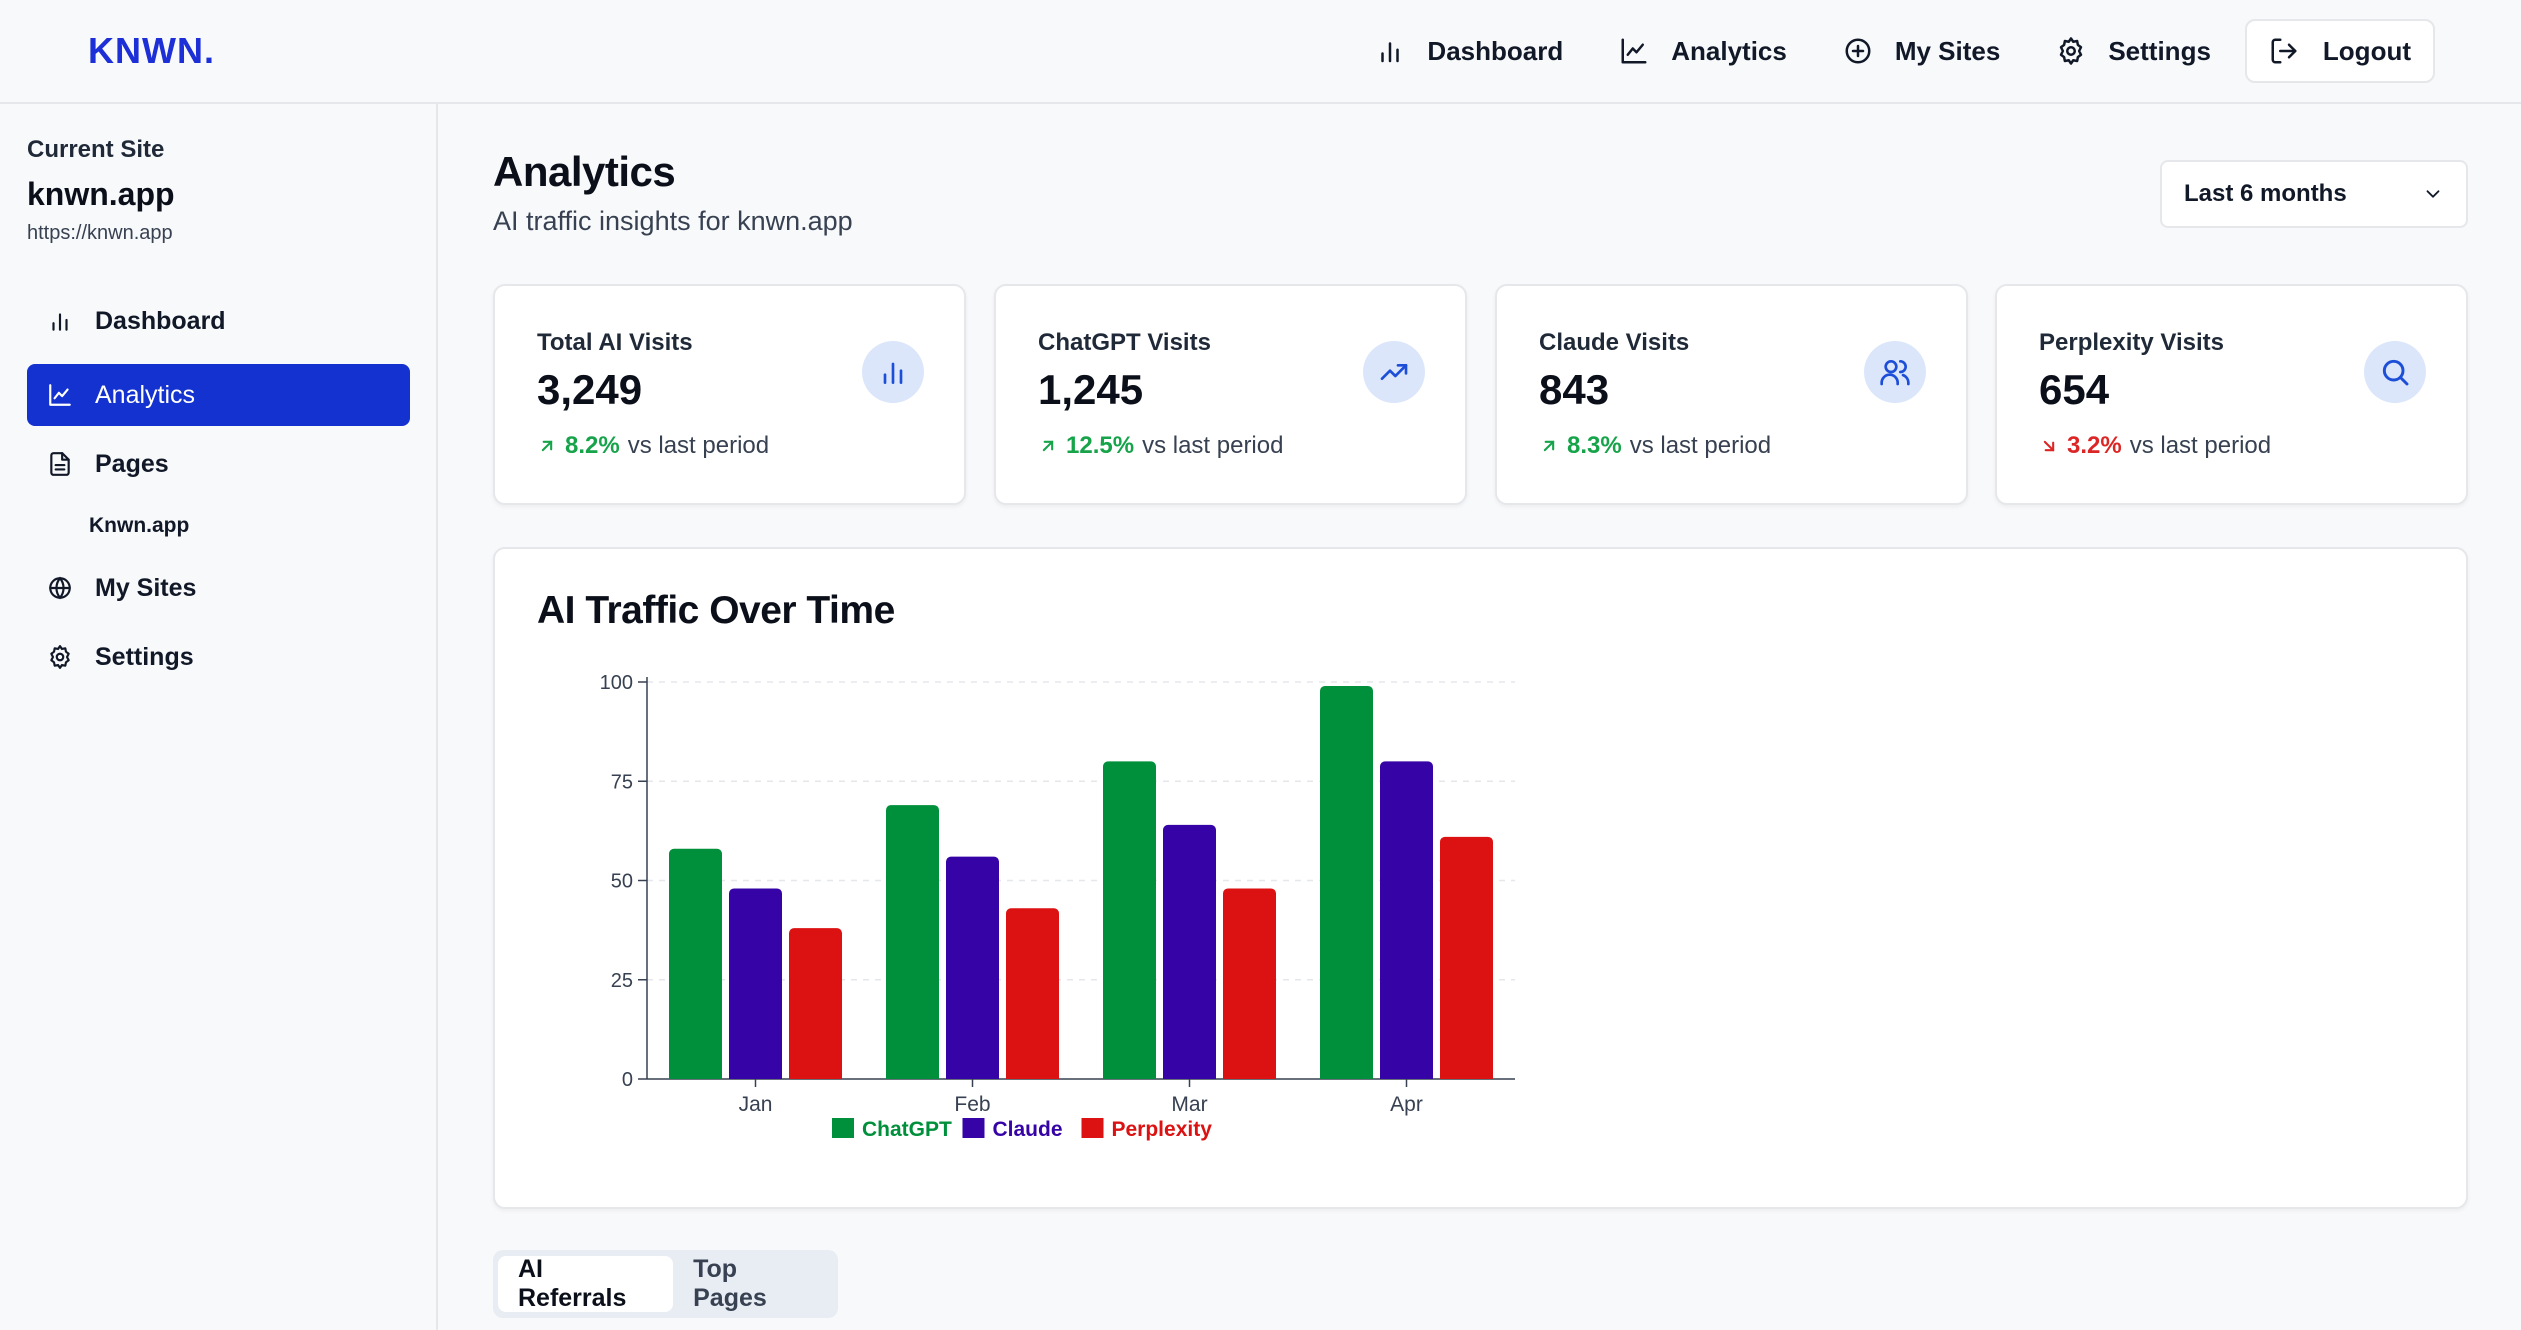  What do you see at coordinates (218, 588) in the screenshot?
I see `sidebar-item-my-sites: My Sites` at bounding box center [218, 588].